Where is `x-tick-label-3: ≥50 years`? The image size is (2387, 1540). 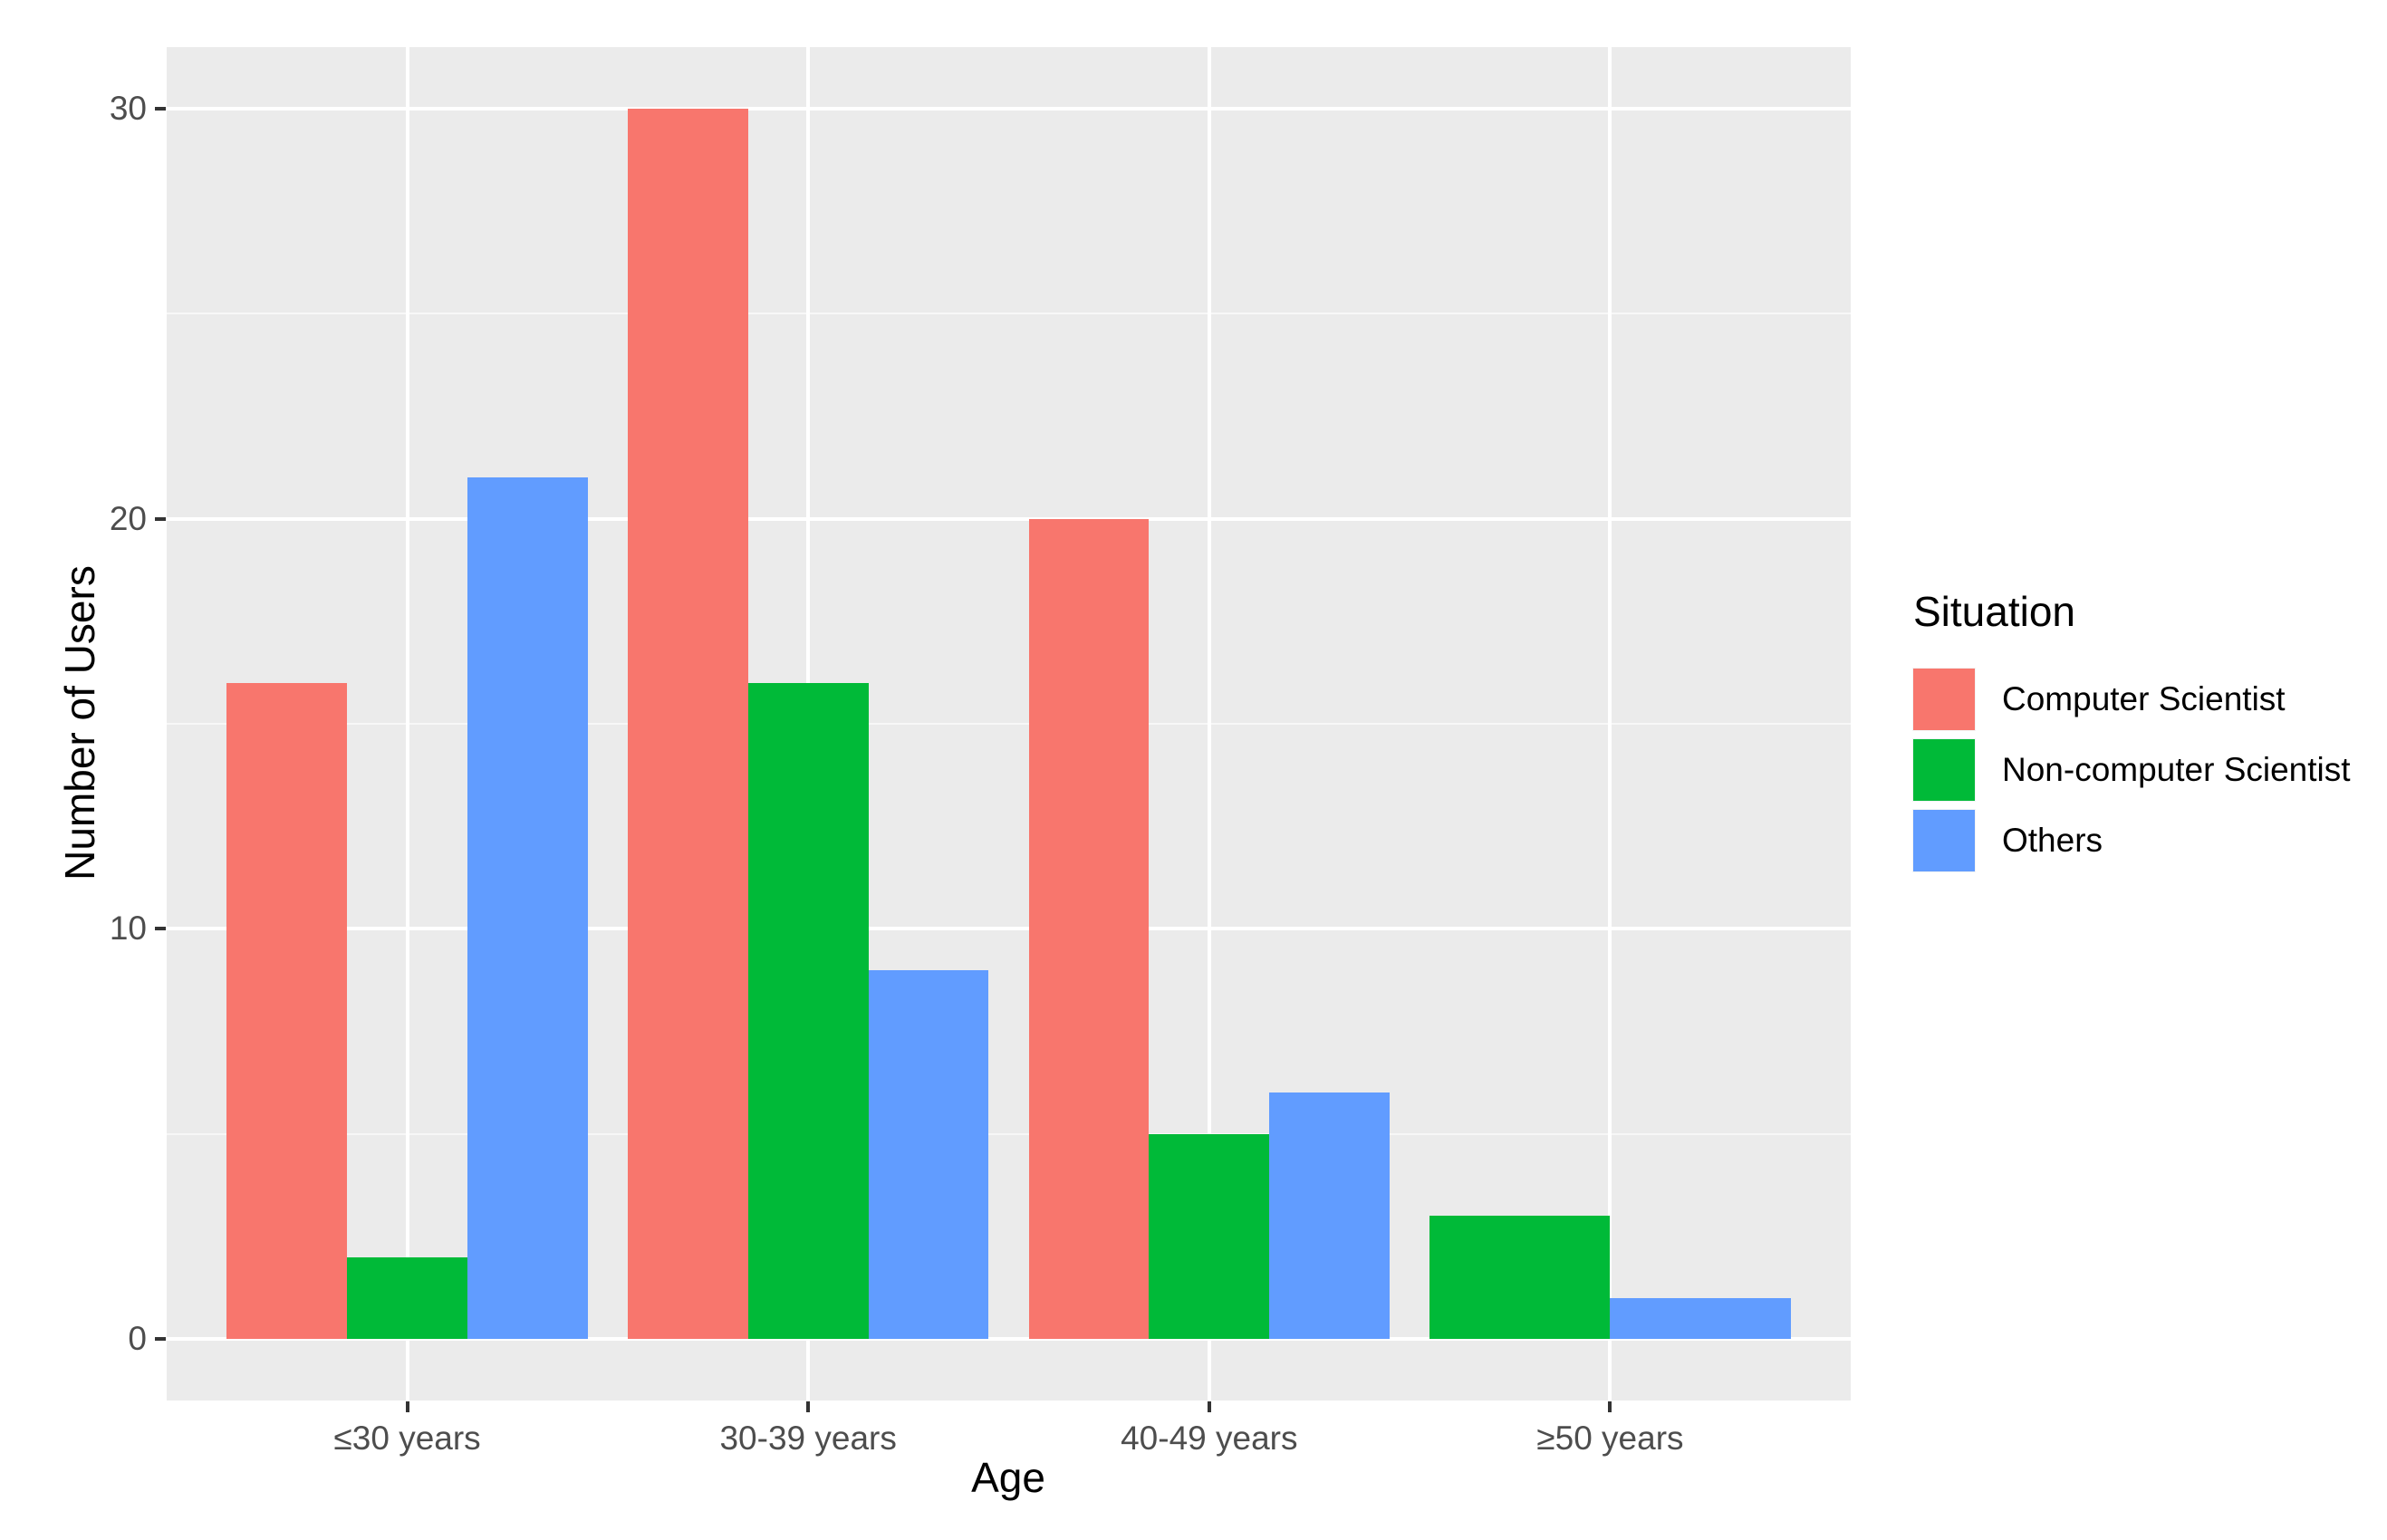
x-tick-label-3: ≥50 years is located at coordinates (1610, 1438).